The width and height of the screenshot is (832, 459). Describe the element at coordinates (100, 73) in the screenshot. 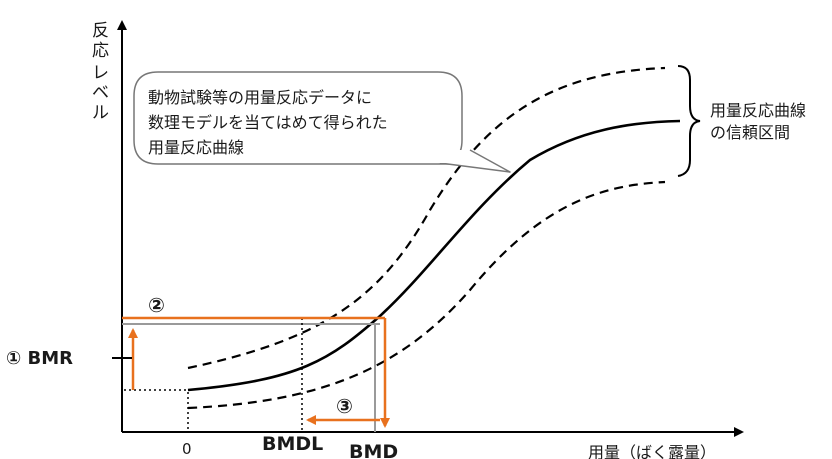

I see `y-axis-label-char: レ` at that location.